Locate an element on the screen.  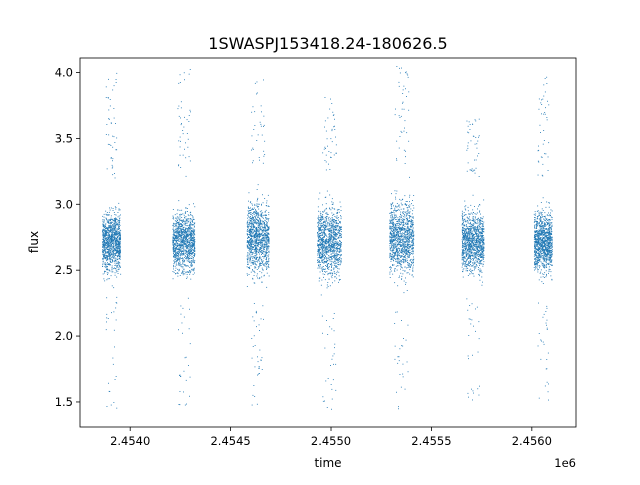
point-cluster is located at coordinates (112, 240).